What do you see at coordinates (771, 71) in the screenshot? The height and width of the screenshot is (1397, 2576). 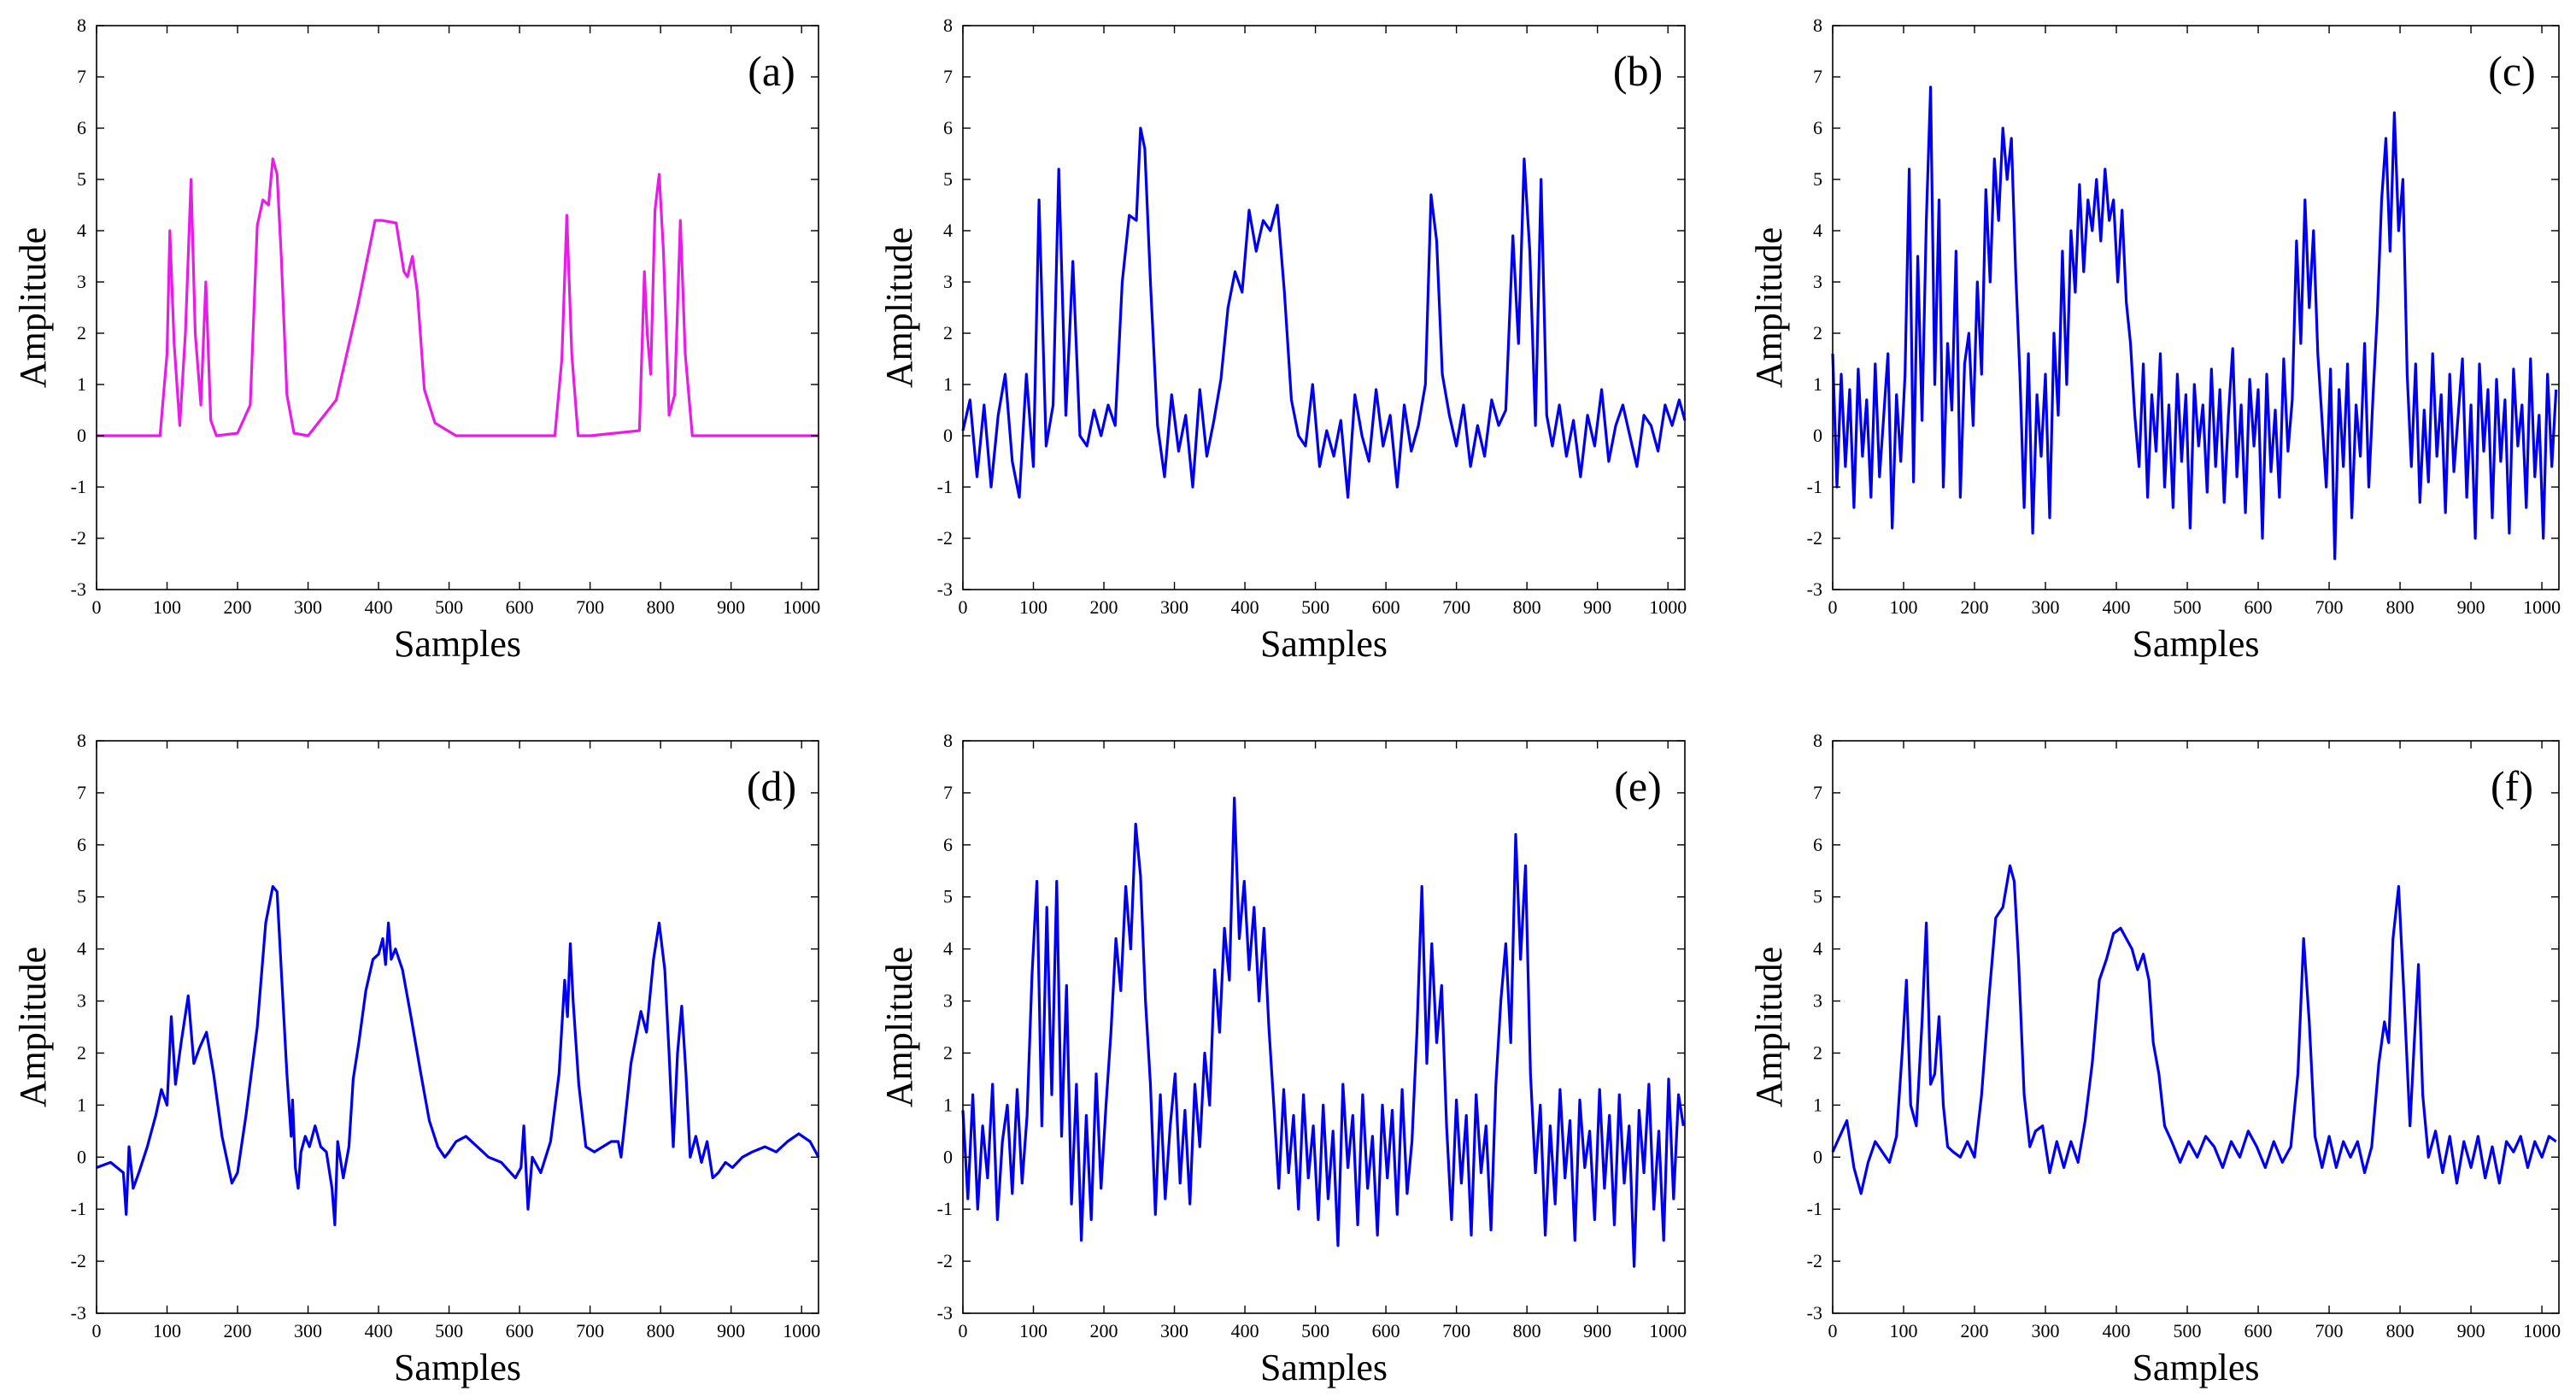 I see `panel-label-a: (a)` at bounding box center [771, 71].